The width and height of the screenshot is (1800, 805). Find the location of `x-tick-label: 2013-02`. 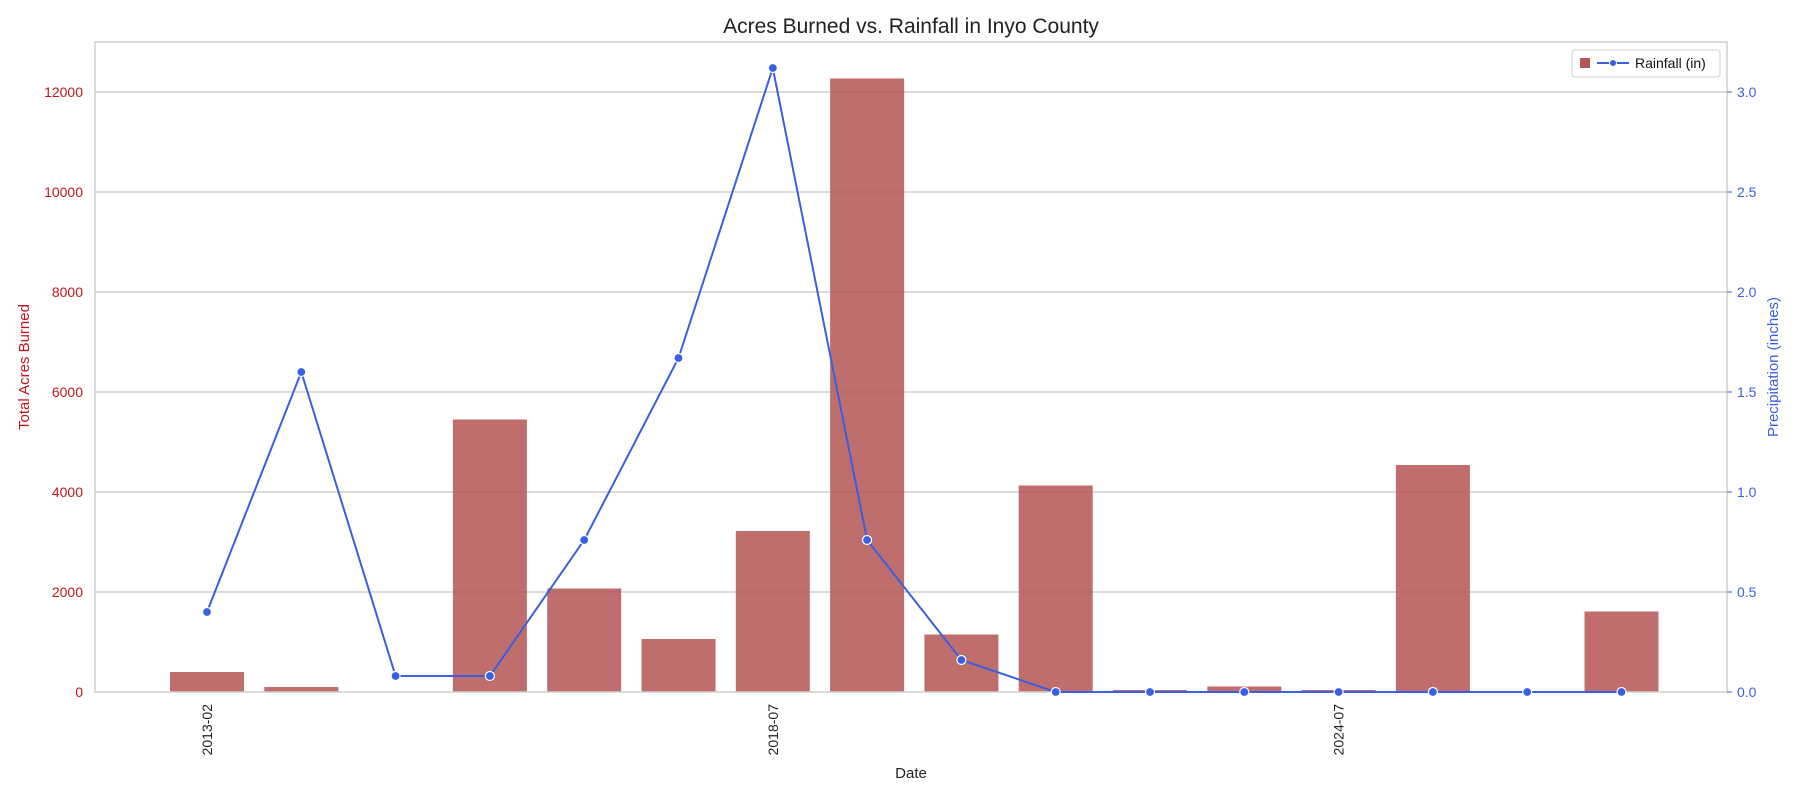

x-tick-label: 2013-02 is located at coordinates (207, 730).